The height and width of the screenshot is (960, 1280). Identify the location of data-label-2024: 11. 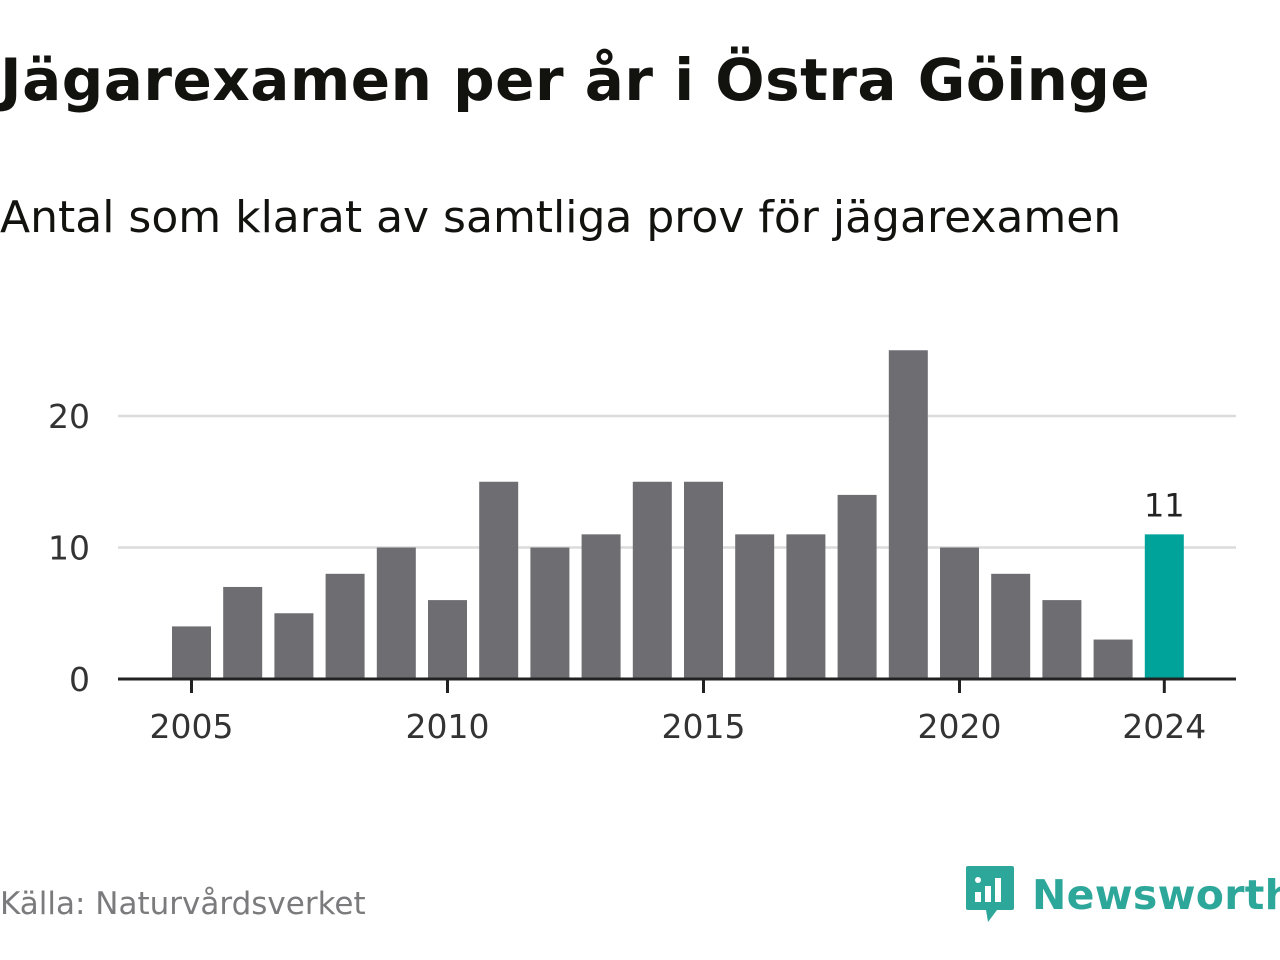
(1164, 505).